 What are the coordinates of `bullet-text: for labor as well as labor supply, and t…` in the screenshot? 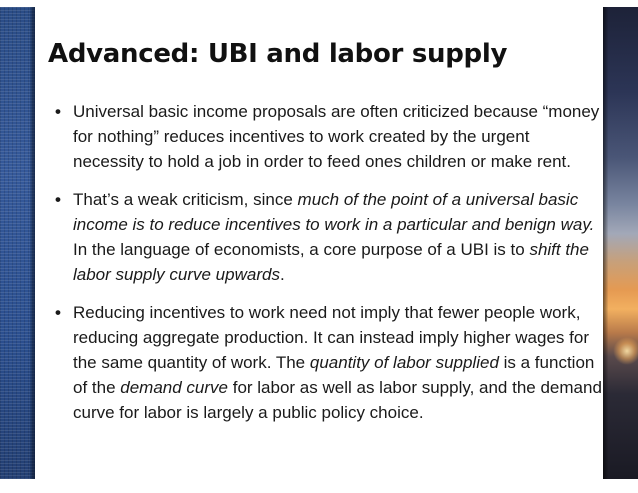 It's located at (337, 400).